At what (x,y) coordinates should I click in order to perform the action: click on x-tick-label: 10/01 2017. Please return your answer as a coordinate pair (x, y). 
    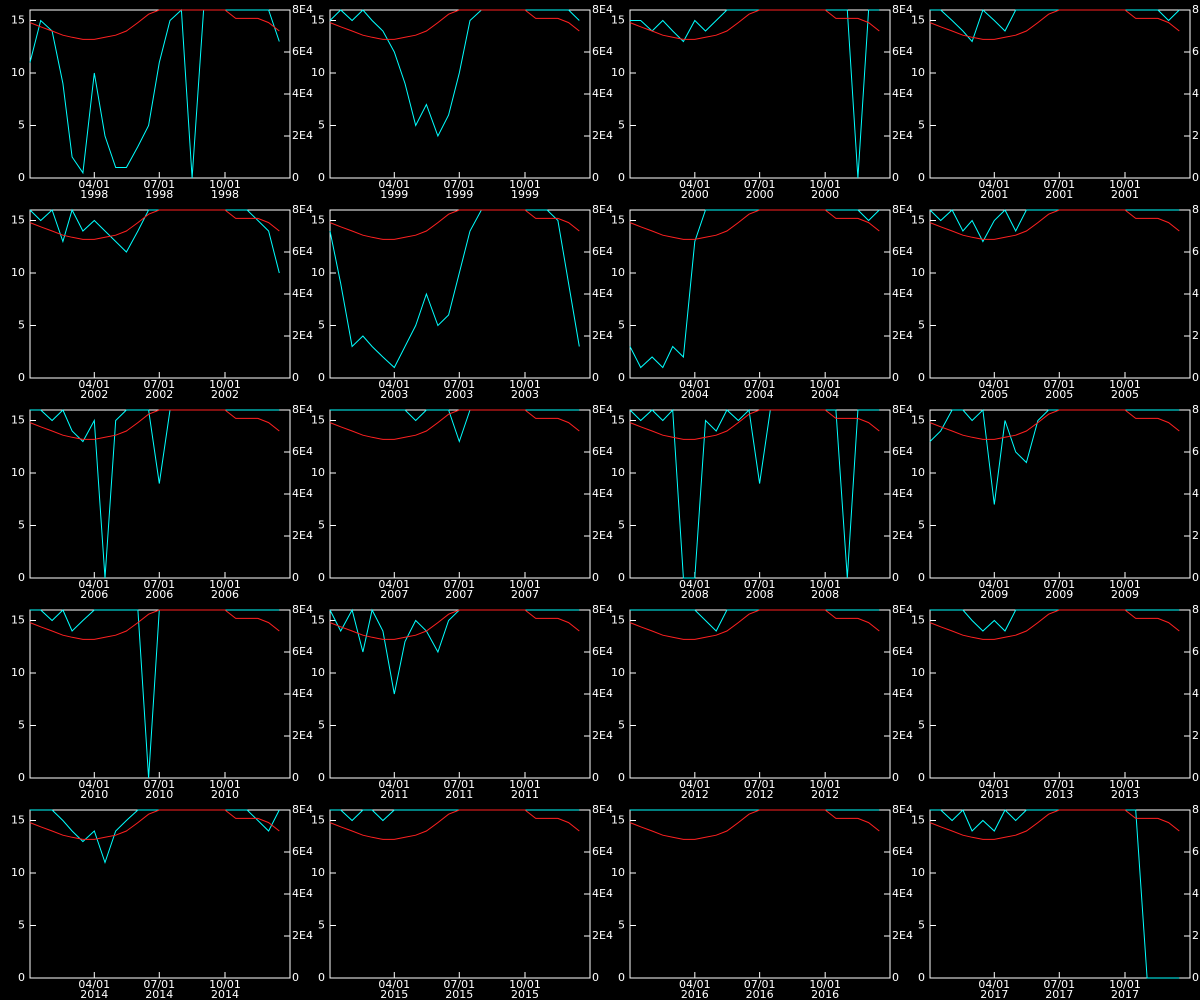
    Looking at the image, I should click on (1125, 989).